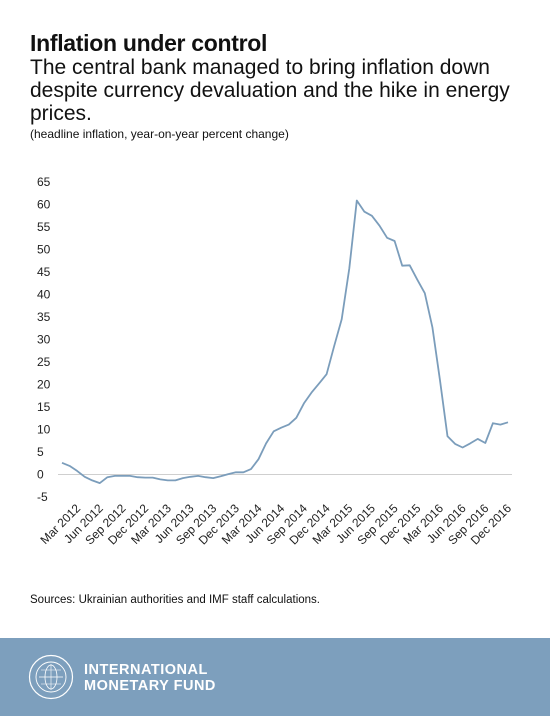 This screenshot has width=550, height=716. I want to click on y-tick-label: 35, so click(44, 317).